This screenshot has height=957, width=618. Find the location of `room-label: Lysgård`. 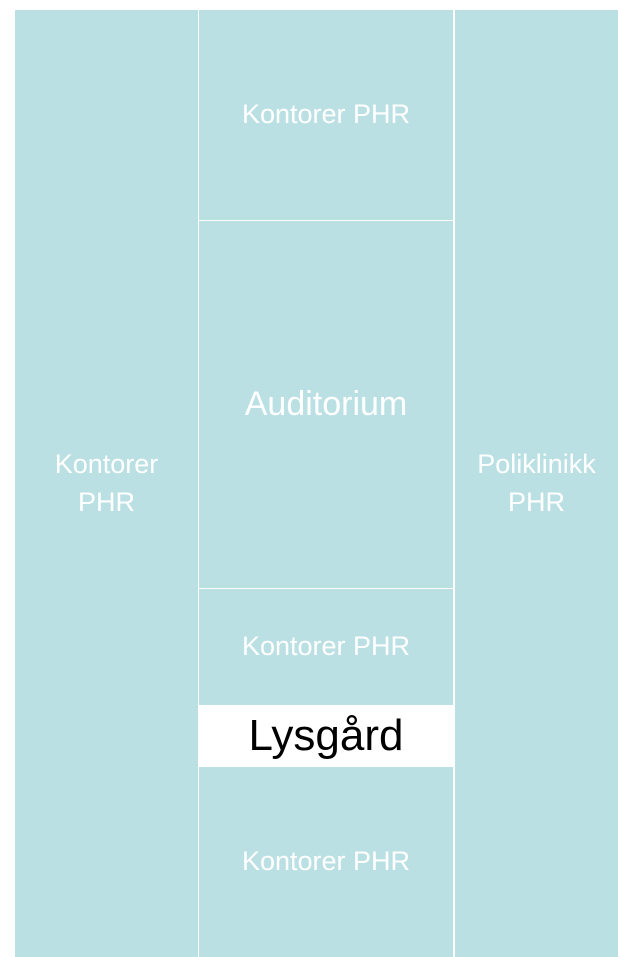

room-label: Lysgård is located at coordinates (326, 736).